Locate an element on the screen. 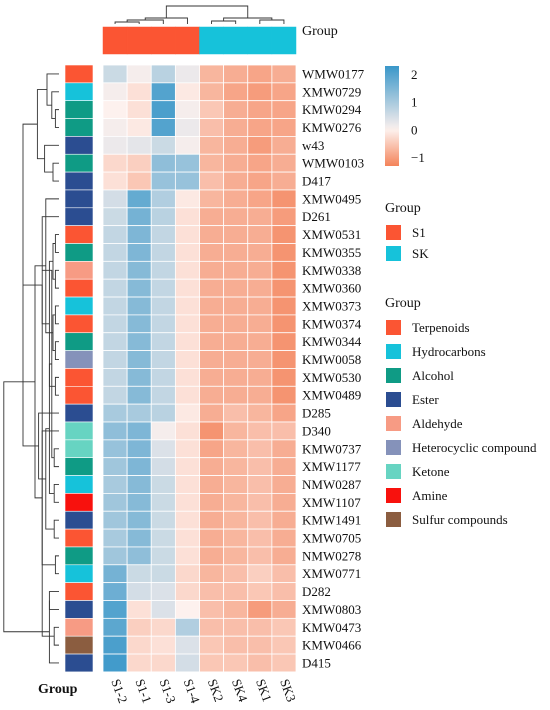 The width and height of the screenshot is (550, 710). legend-label: S1 is located at coordinates (419, 232).